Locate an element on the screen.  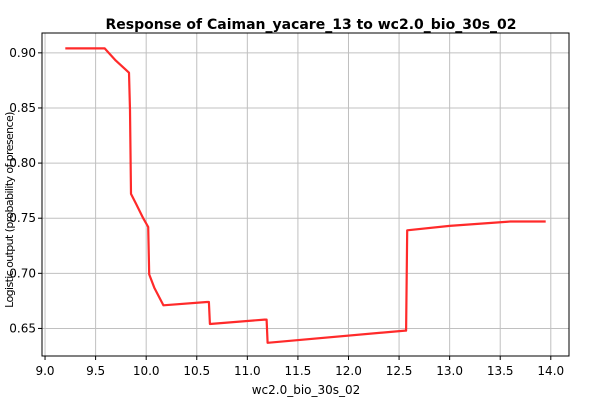
y-tick-label: 0.90 is located at coordinates (22, 53).